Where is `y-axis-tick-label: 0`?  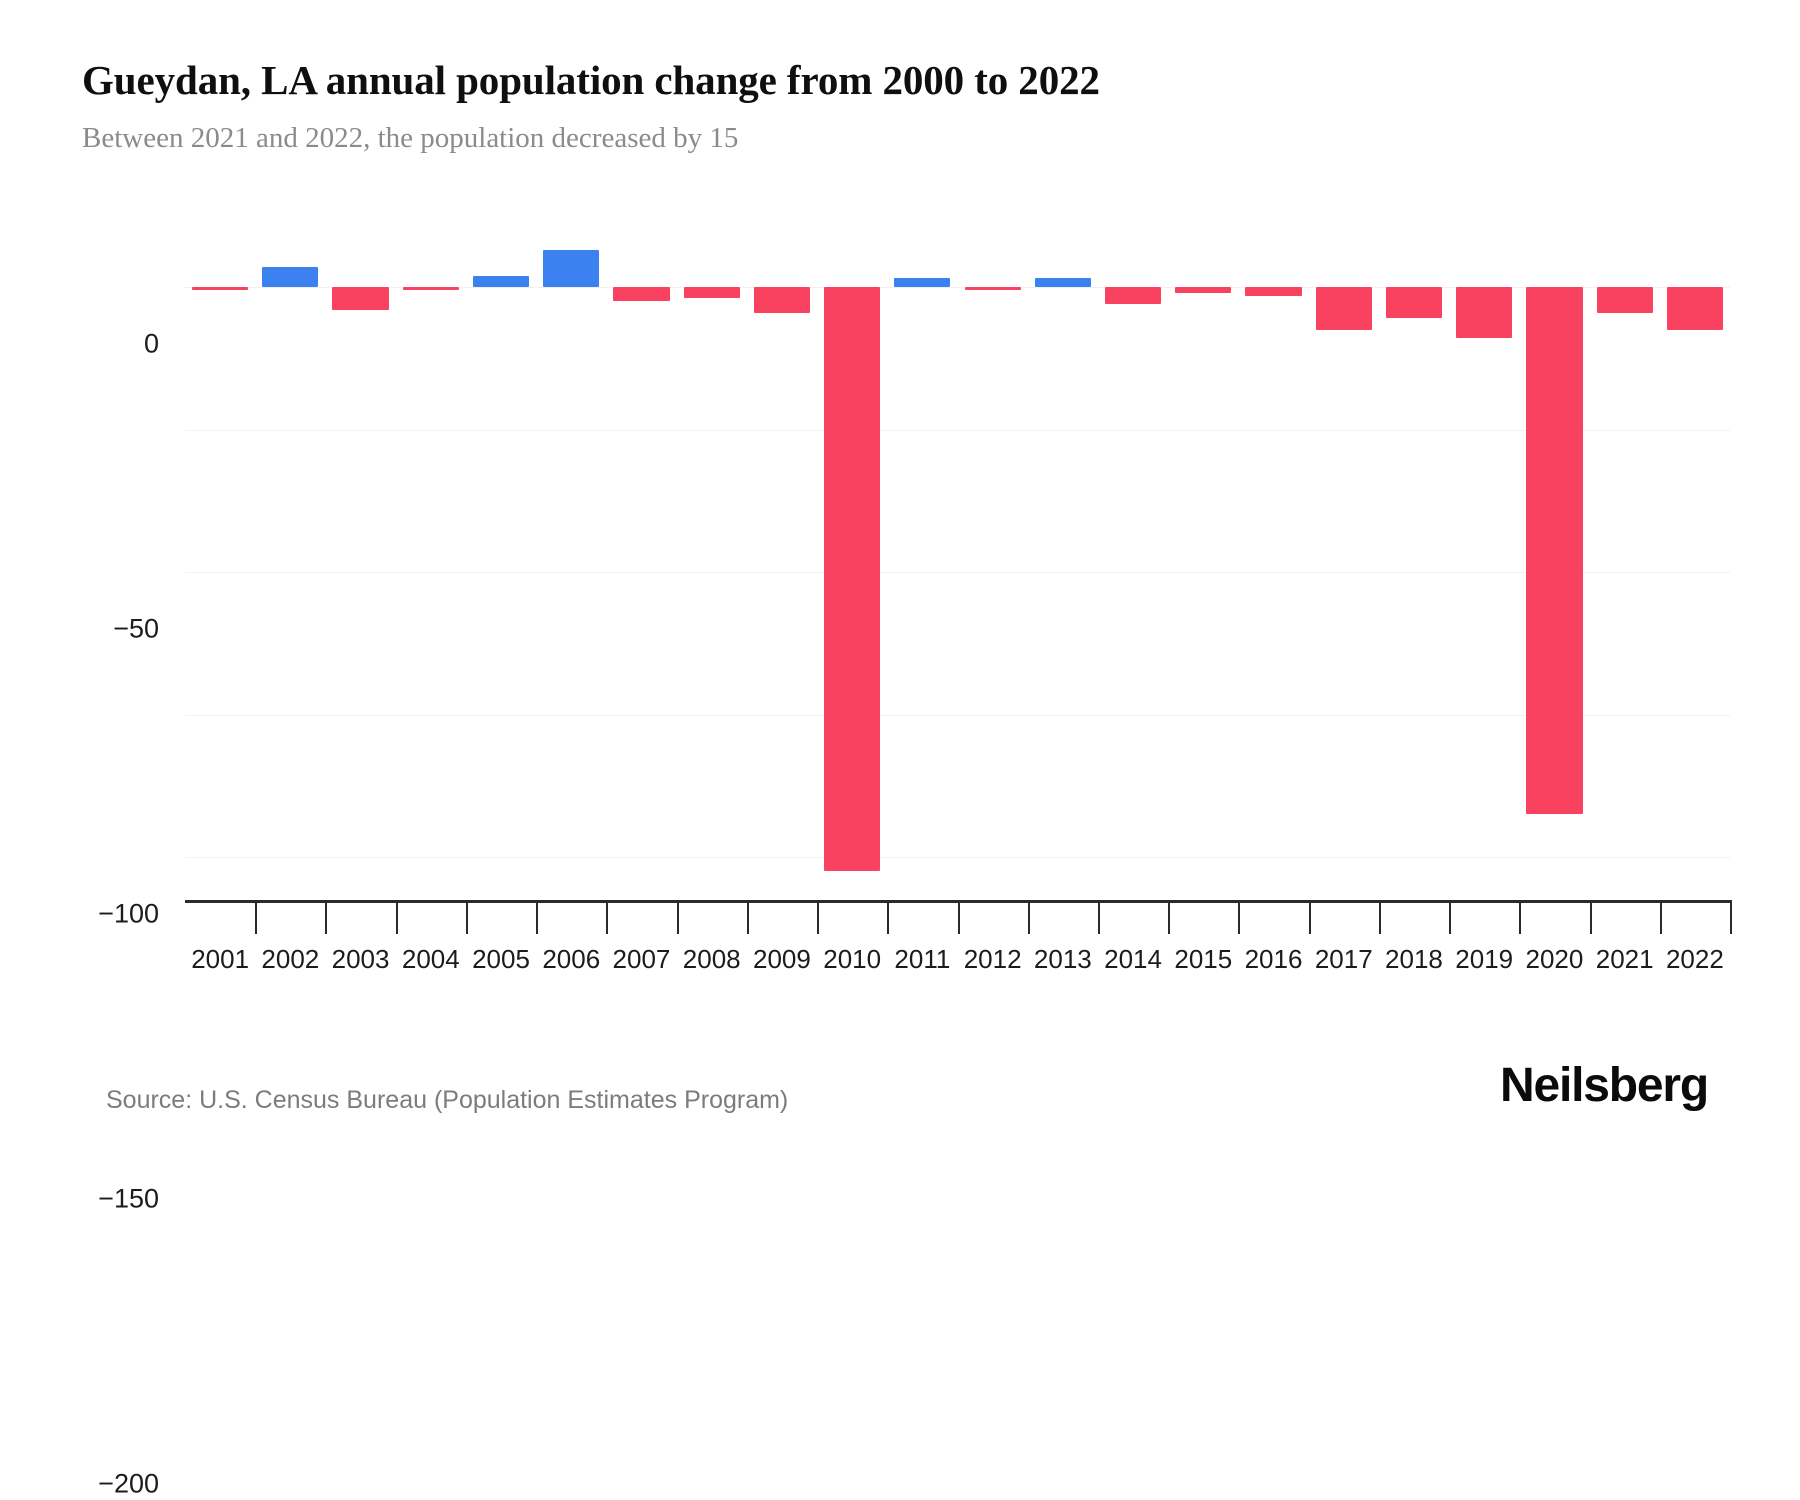
y-axis-tick-label: 0 is located at coordinates (151, 343).